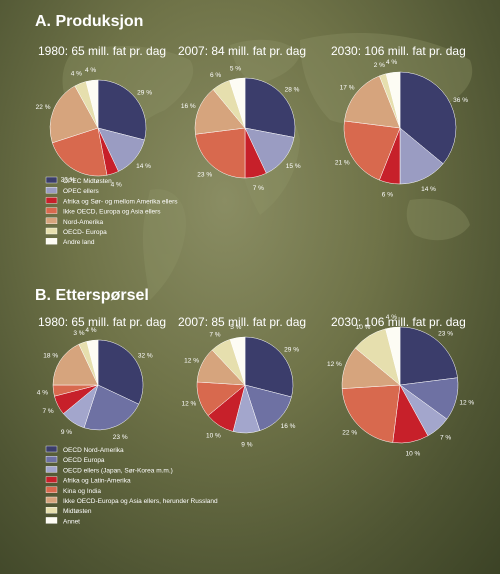 This screenshot has height=574, width=500. Describe the element at coordinates (215, 75) in the screenshot. I see `slice-label: 6 %` at that location.